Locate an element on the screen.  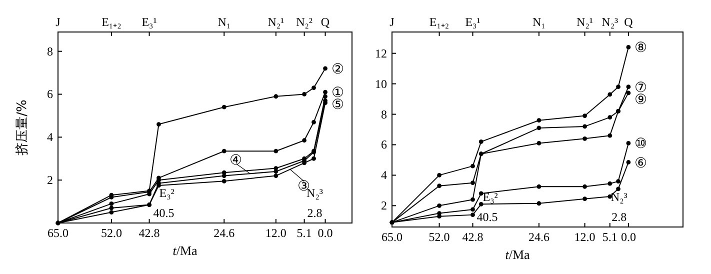
y-axis-title: 挤压量/% is located at coordinates (22, 128).